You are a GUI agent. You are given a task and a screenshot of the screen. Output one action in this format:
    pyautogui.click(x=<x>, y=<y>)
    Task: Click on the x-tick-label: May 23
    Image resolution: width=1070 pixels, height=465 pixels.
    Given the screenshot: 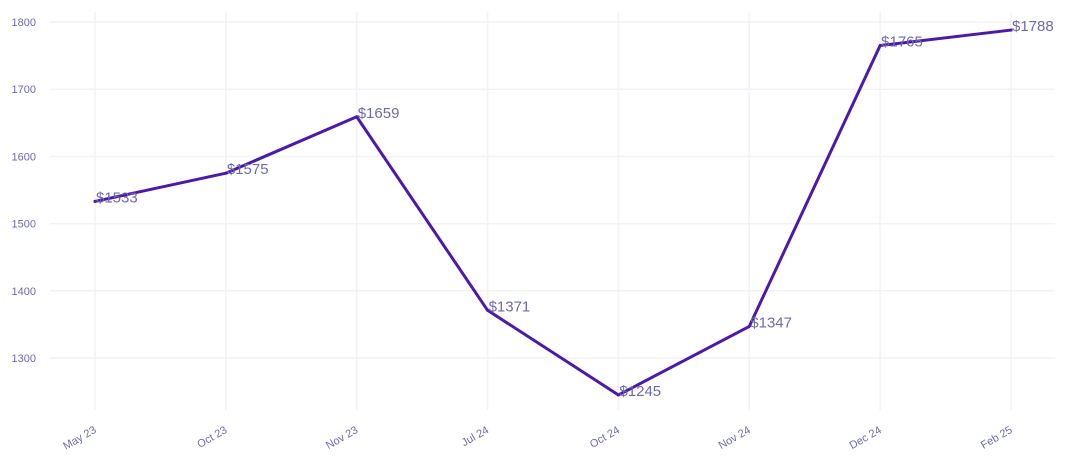 What is the action you would take?
    pyautogui.click(x=79, y=438)
    